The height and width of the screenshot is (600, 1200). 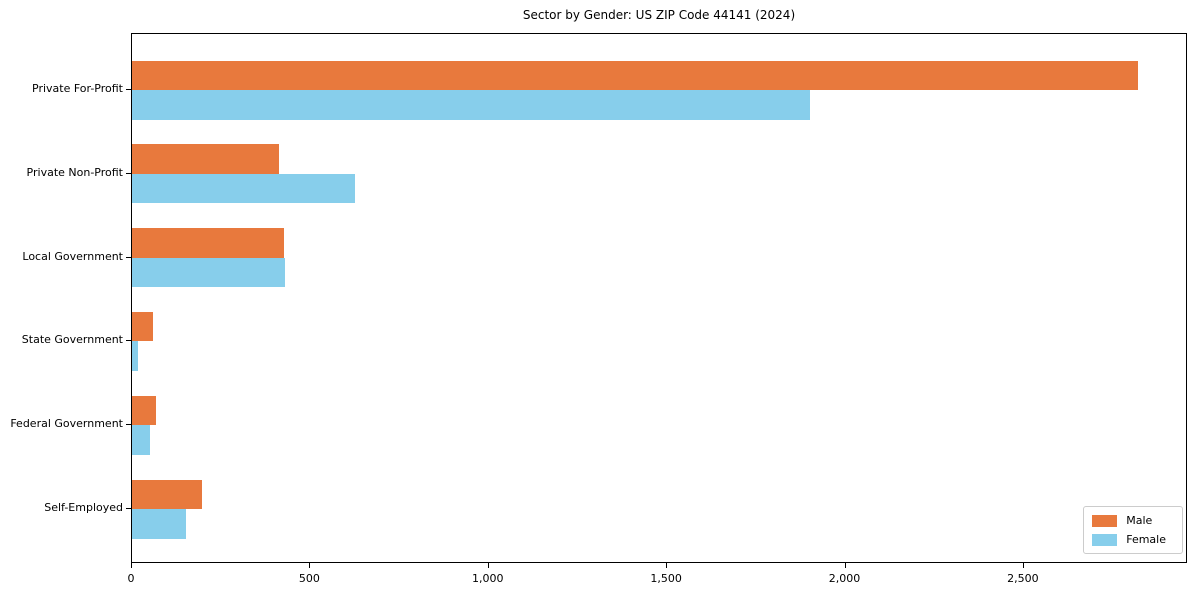 I want to click on legend-label-female: Female, so click(x=1146, y=539).